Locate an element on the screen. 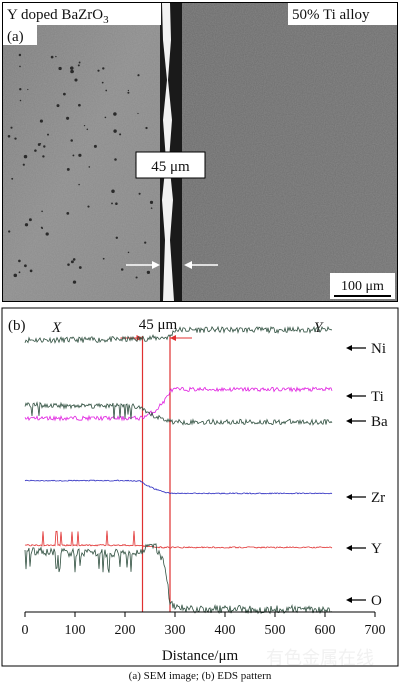 This screenshot has height=690, width=400. right-material-label: 50% Ti alloy is located at coordinates (331, 15).